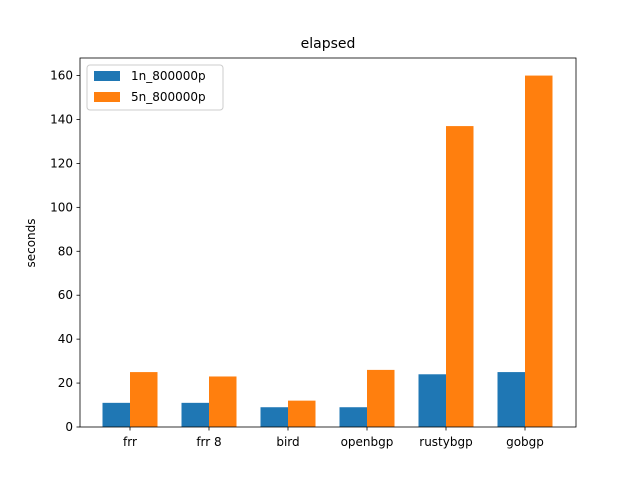  I want to click on legend: 1n_800000p 5n_800000p, so click(155, 87).